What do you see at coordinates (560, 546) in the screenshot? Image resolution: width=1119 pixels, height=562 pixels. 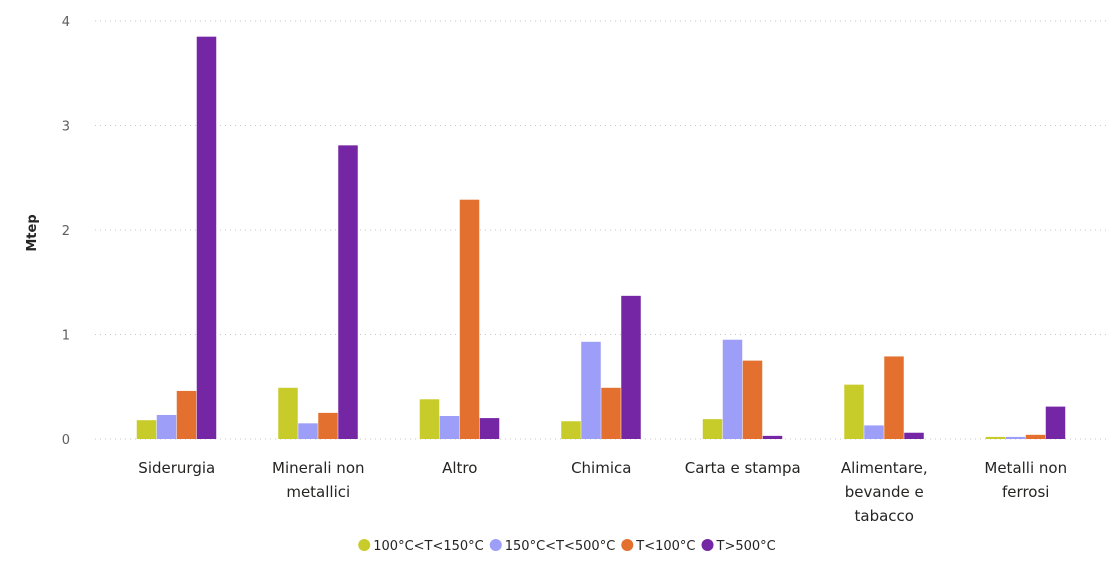 I see `legend-label: 150°C<T<500°C` at bounding box center [560, 546].